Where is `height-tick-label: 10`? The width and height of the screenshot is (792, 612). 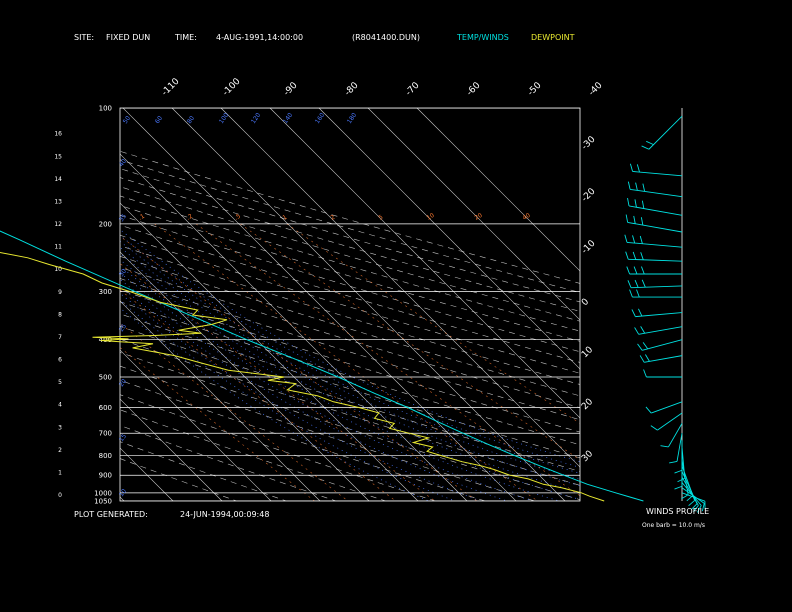 height-tick-label: 10 is located at coordinates (58, 269).